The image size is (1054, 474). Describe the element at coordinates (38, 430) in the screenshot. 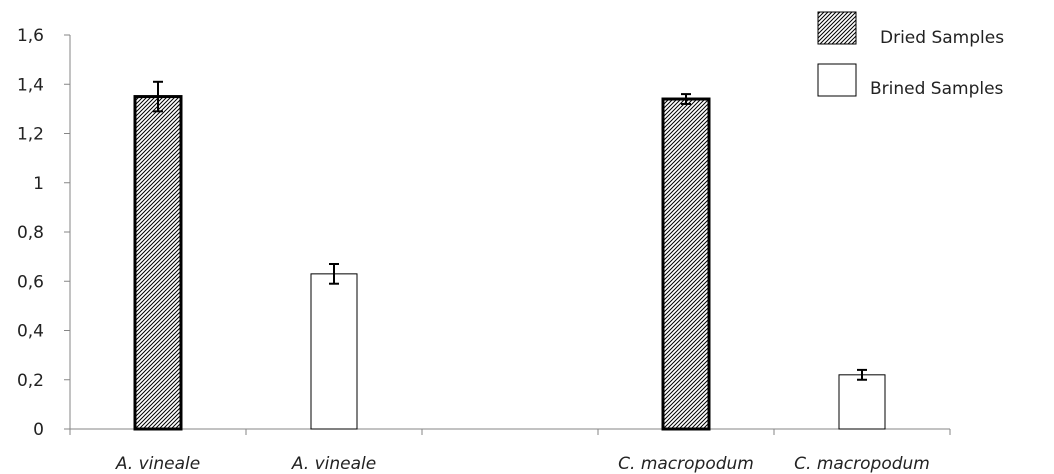

I see `y-tick-label: 0` at that location.